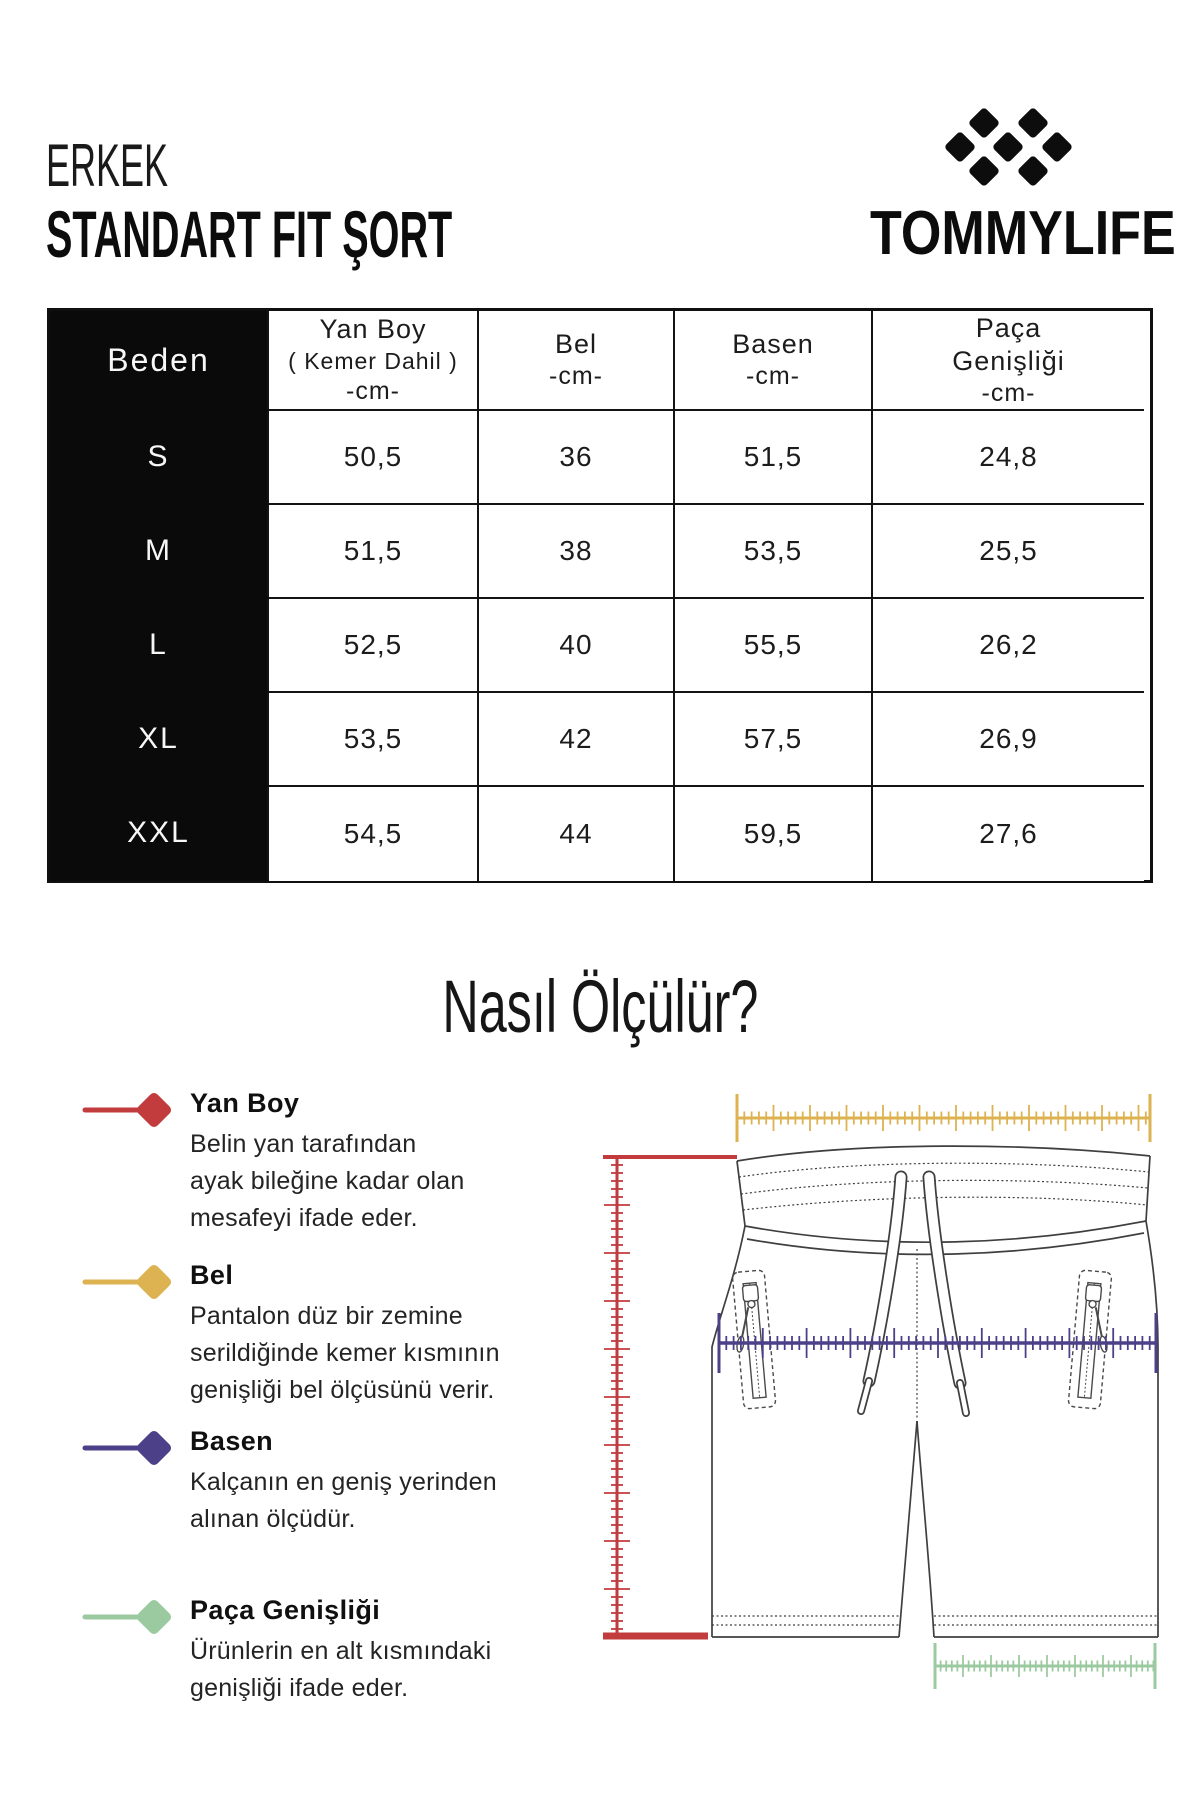  I want to click on size-cell: XXL, so click(159, 834).